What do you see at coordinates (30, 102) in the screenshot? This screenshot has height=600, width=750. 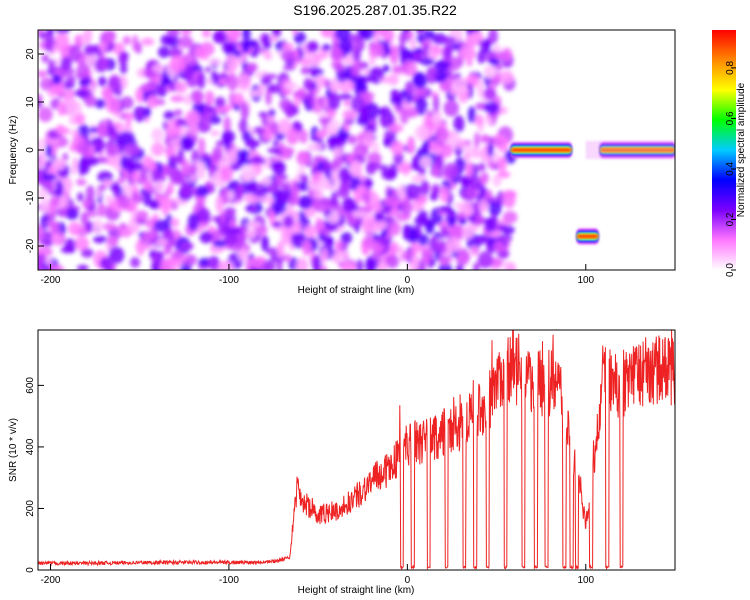 I see `heatmap-y-tick: 10` at bounding box center [30, 102].